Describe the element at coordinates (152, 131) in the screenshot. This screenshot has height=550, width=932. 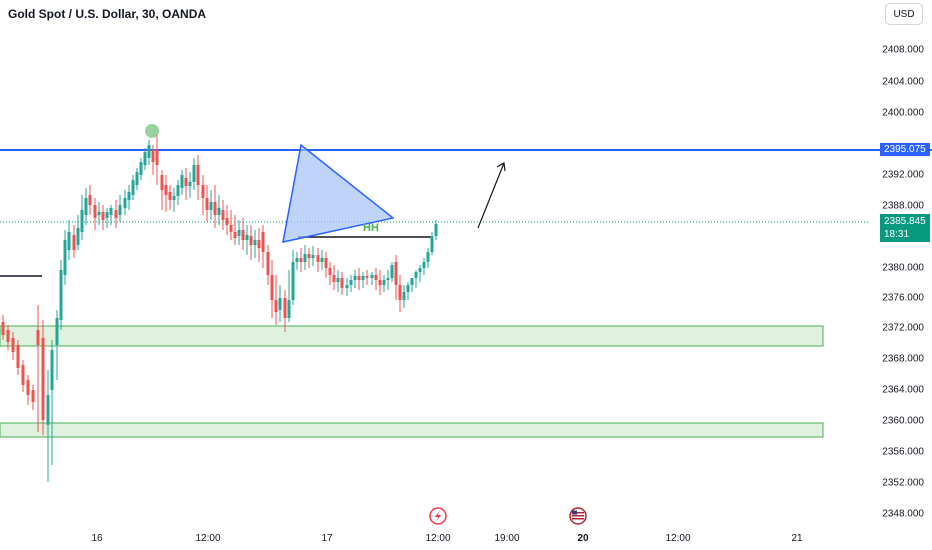
I see `high-marker` at that location.